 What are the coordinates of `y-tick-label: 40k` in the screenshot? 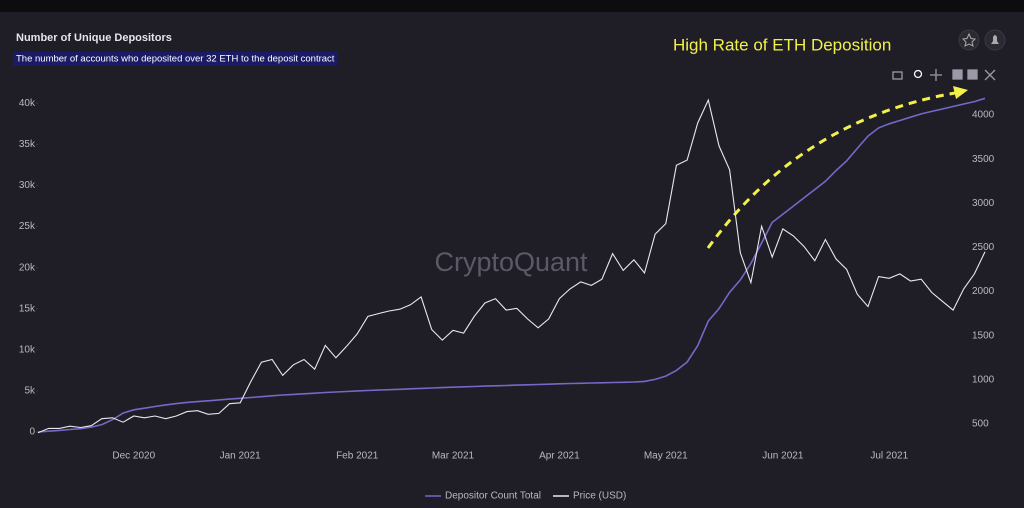 It's located at (27, 103).